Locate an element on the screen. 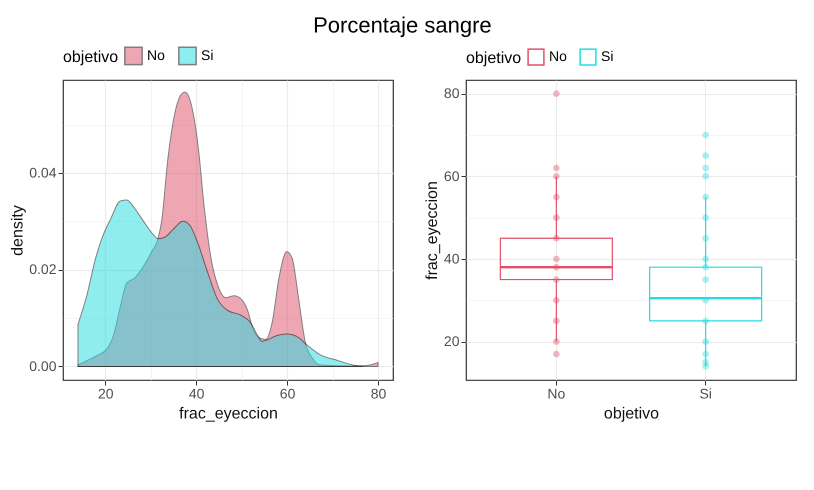  y-axis-title: density is located at coordinates (17, 230).